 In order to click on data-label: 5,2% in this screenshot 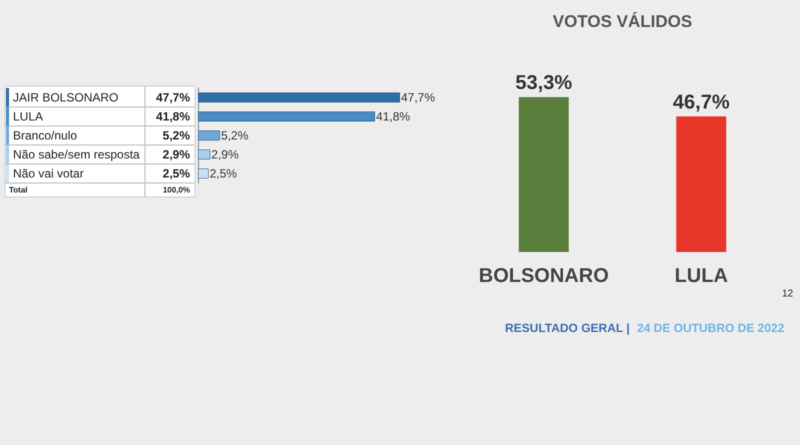, I will do `click(176, 135)`.